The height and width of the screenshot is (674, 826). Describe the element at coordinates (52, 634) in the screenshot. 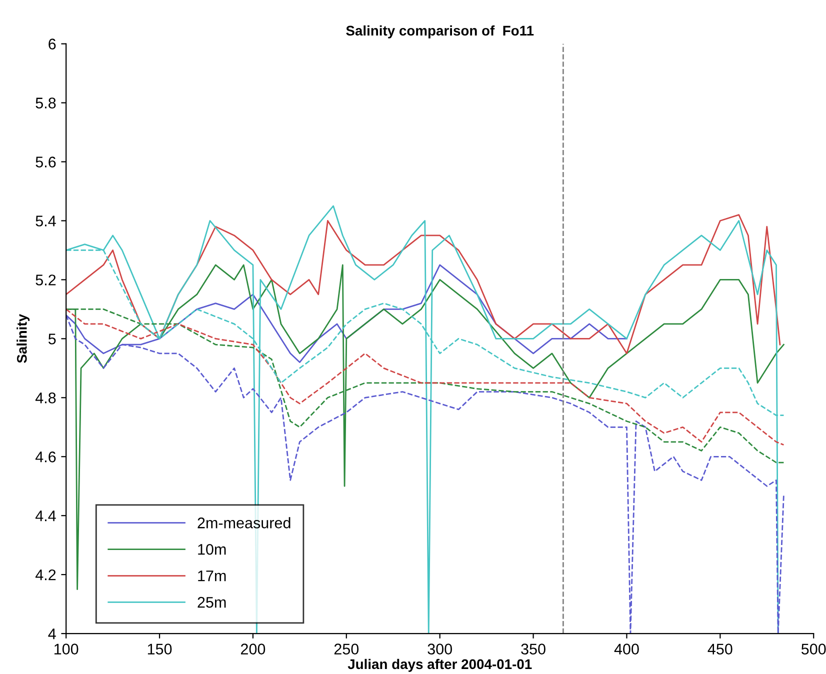

I see `y-tick-label: 4` at that location.